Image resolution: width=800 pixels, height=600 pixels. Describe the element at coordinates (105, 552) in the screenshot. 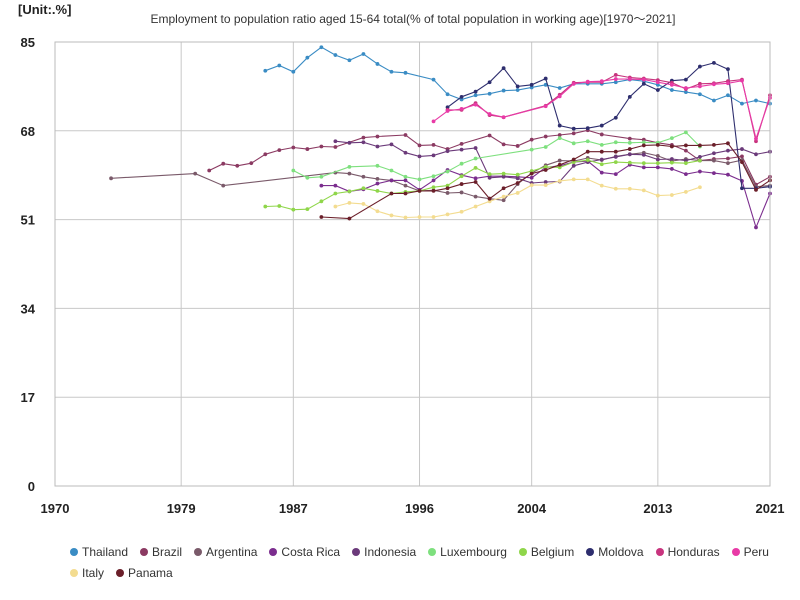

I see `legend-label: Thailand` at that location.